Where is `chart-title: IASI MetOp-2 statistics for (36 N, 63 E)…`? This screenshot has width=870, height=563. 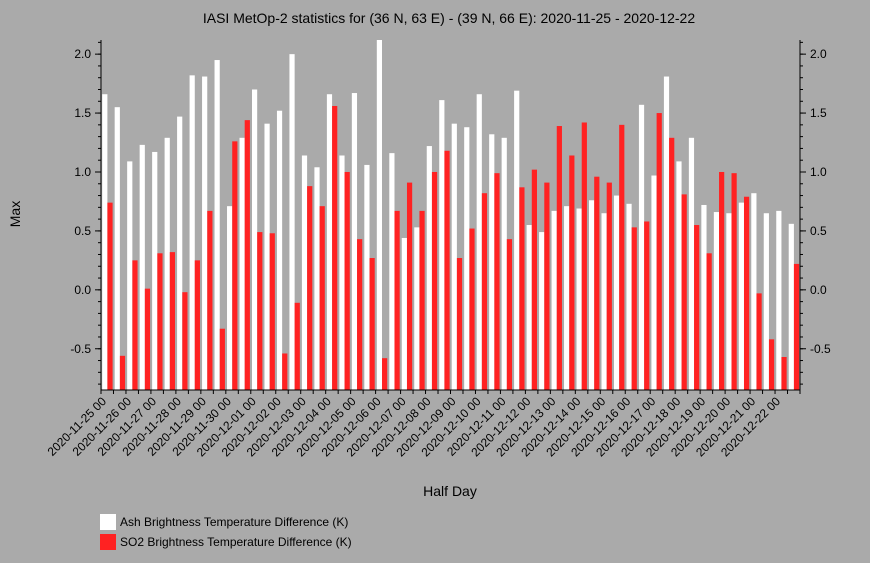
chart-title: IASI MetOp-2 statistics for (36 N, 63 E)… is located at coordinates (449, 18).